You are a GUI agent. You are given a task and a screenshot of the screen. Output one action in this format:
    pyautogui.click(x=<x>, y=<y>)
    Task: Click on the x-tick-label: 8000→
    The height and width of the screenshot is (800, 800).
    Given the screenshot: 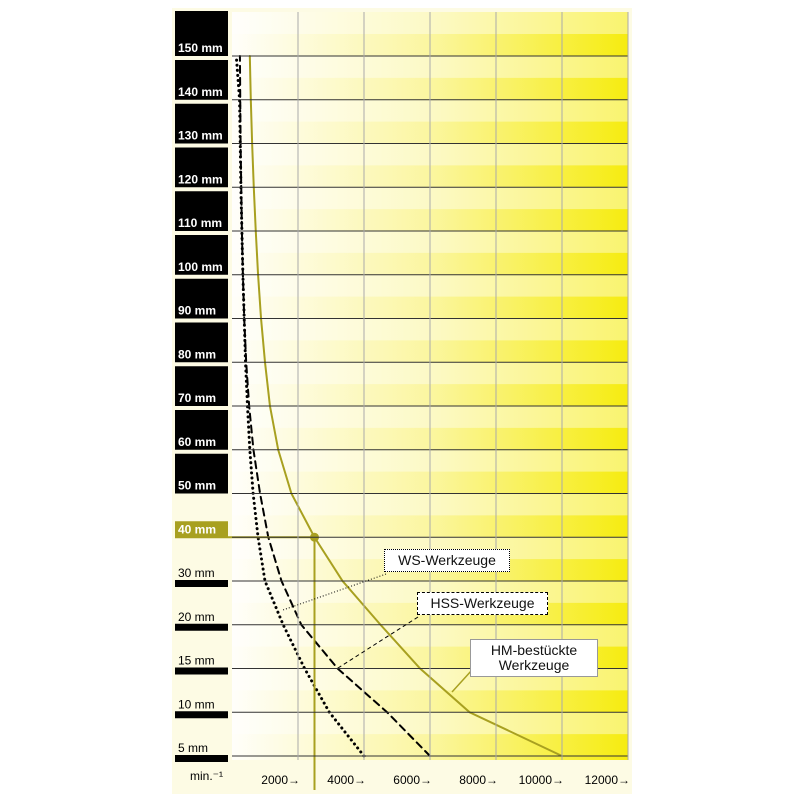 What is the action you would take?
    pyautogui.click(x=478, y=780)
    